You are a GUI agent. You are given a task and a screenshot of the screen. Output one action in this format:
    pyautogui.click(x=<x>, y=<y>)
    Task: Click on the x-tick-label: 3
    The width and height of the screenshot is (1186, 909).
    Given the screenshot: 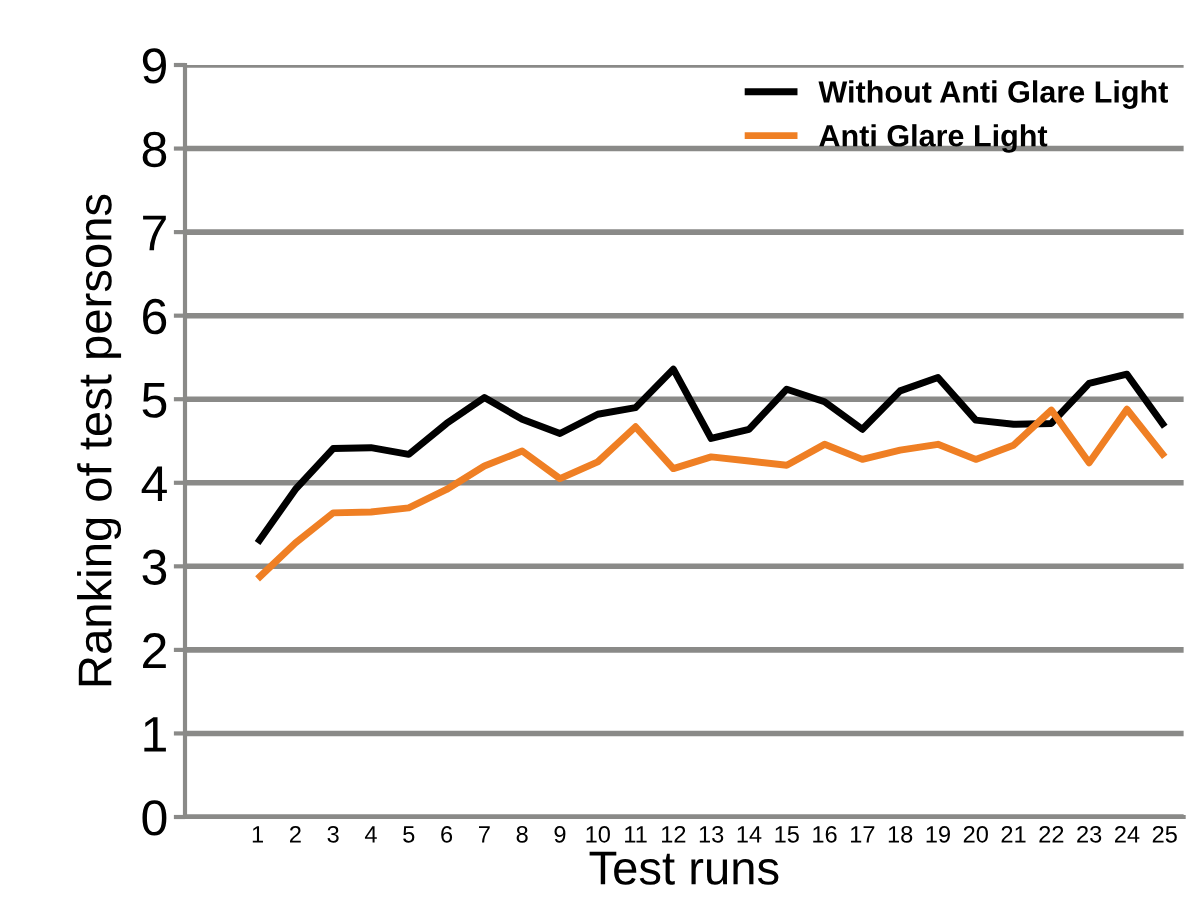 What is the action you would take?
    pyautogui.click(x=333, y=834)
    